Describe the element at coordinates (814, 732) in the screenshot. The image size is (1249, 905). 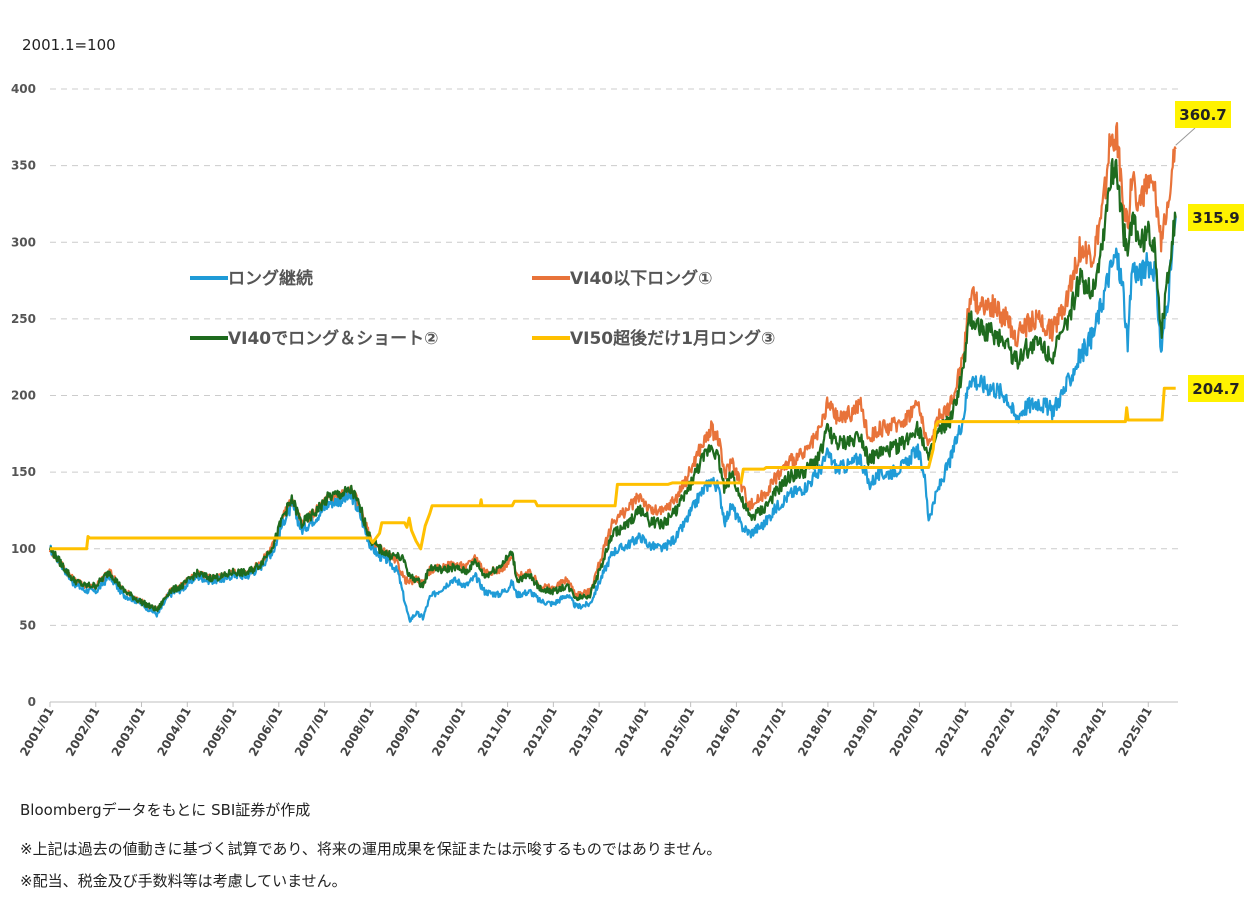
I see `x-tick-label: 2018/01` at that location.